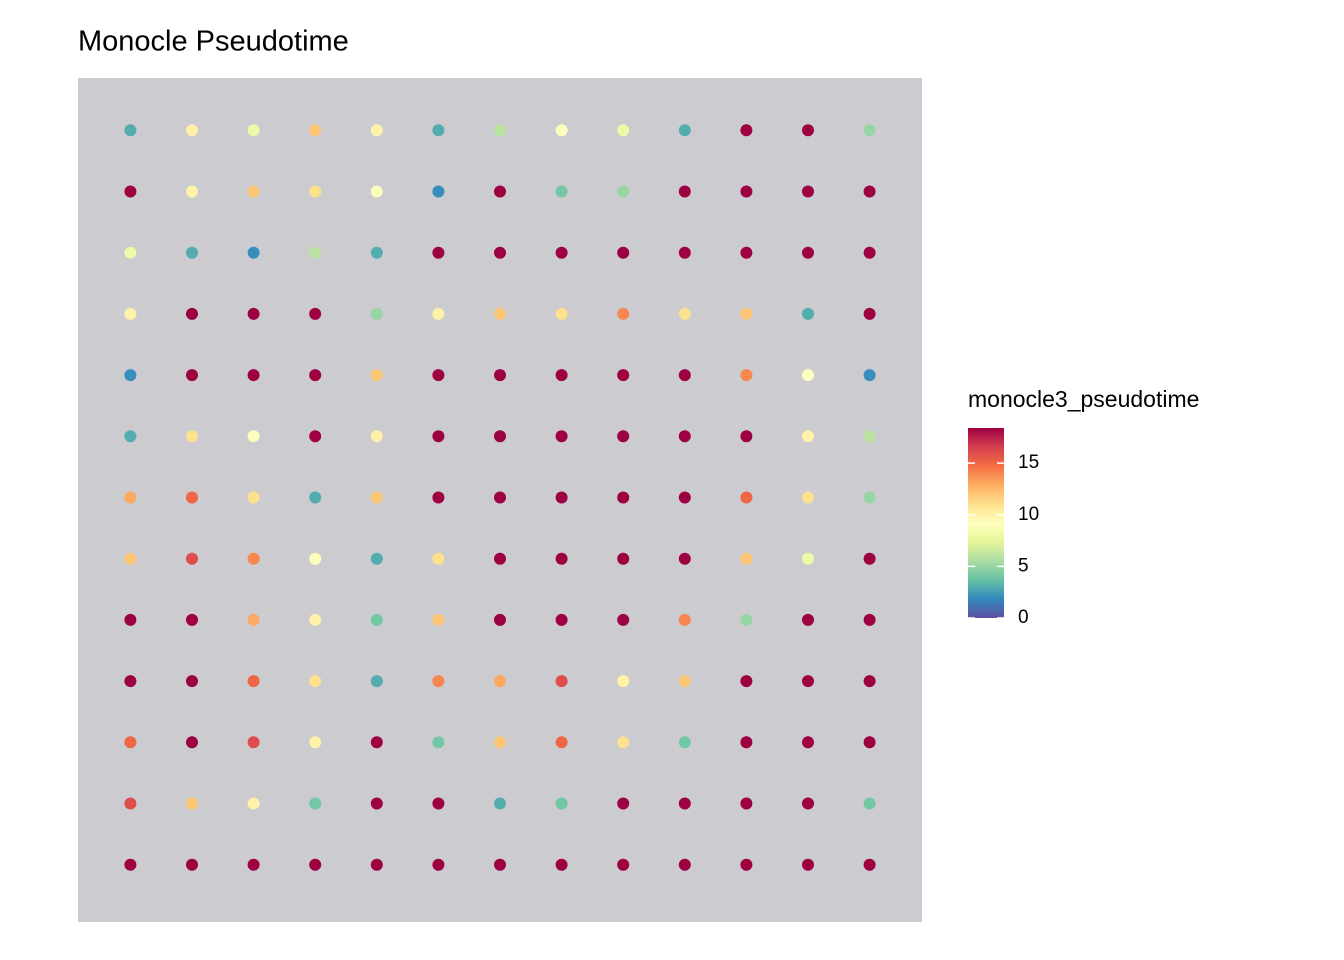  I want to click on colorbar-tick-label: 15, so click(1028, 462).